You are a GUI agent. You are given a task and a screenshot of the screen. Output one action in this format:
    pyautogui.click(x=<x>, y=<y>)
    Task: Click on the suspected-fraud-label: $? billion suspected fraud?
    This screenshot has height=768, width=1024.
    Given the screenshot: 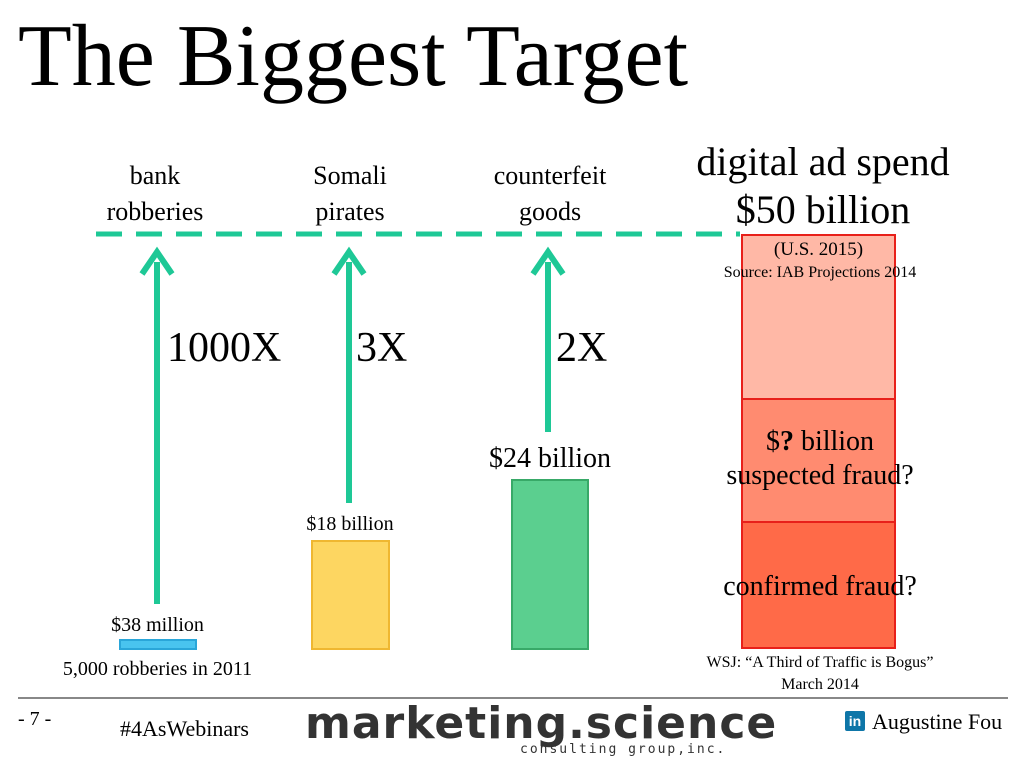 What is the action you would take?
    pyautogui.click(x=820, y=458)
    